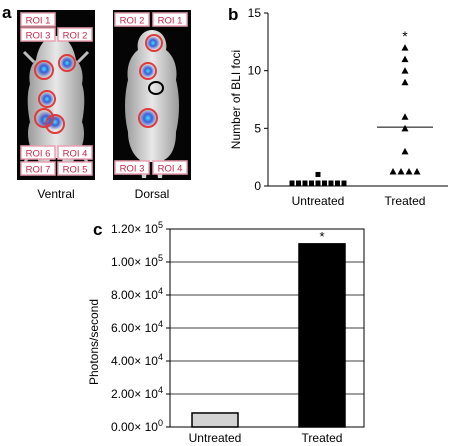 Image resolution: width=452 pixels, height=446 pixels. What do you see at coordinates (152, 194) in the screenshot?
I see `caption-dorsal: Dorsal` at bounding box center [152, 194].